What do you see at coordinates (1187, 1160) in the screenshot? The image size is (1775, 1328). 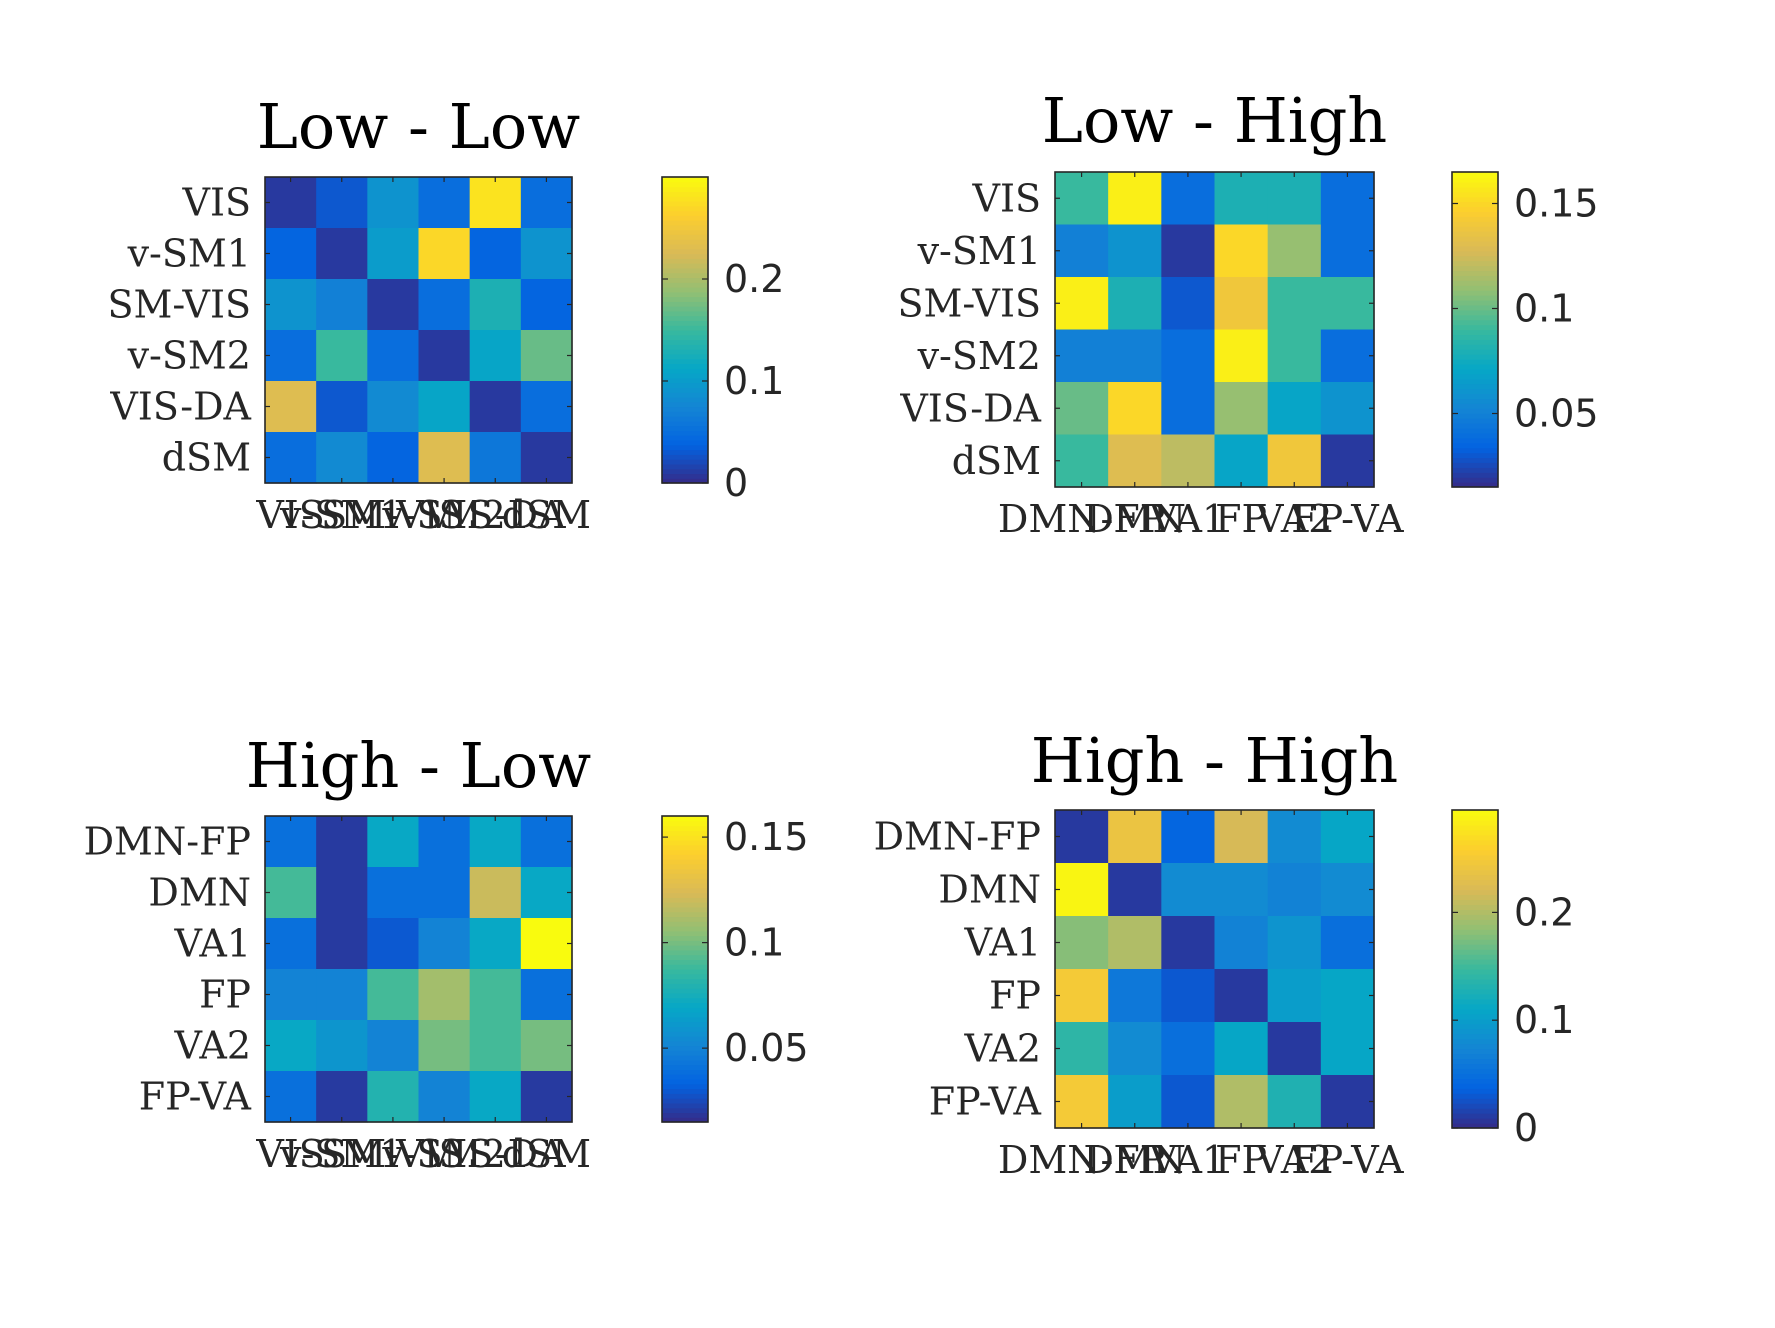 I see `column-tick-label: VA1` at bounding box center [1187, 1160].